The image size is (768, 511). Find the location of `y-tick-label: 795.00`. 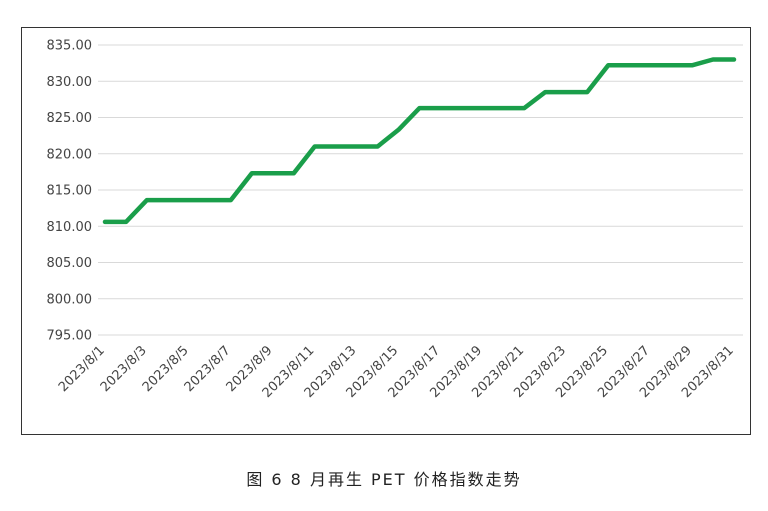

y-tick-label: 795.00 is located at coordinates (70, 336).